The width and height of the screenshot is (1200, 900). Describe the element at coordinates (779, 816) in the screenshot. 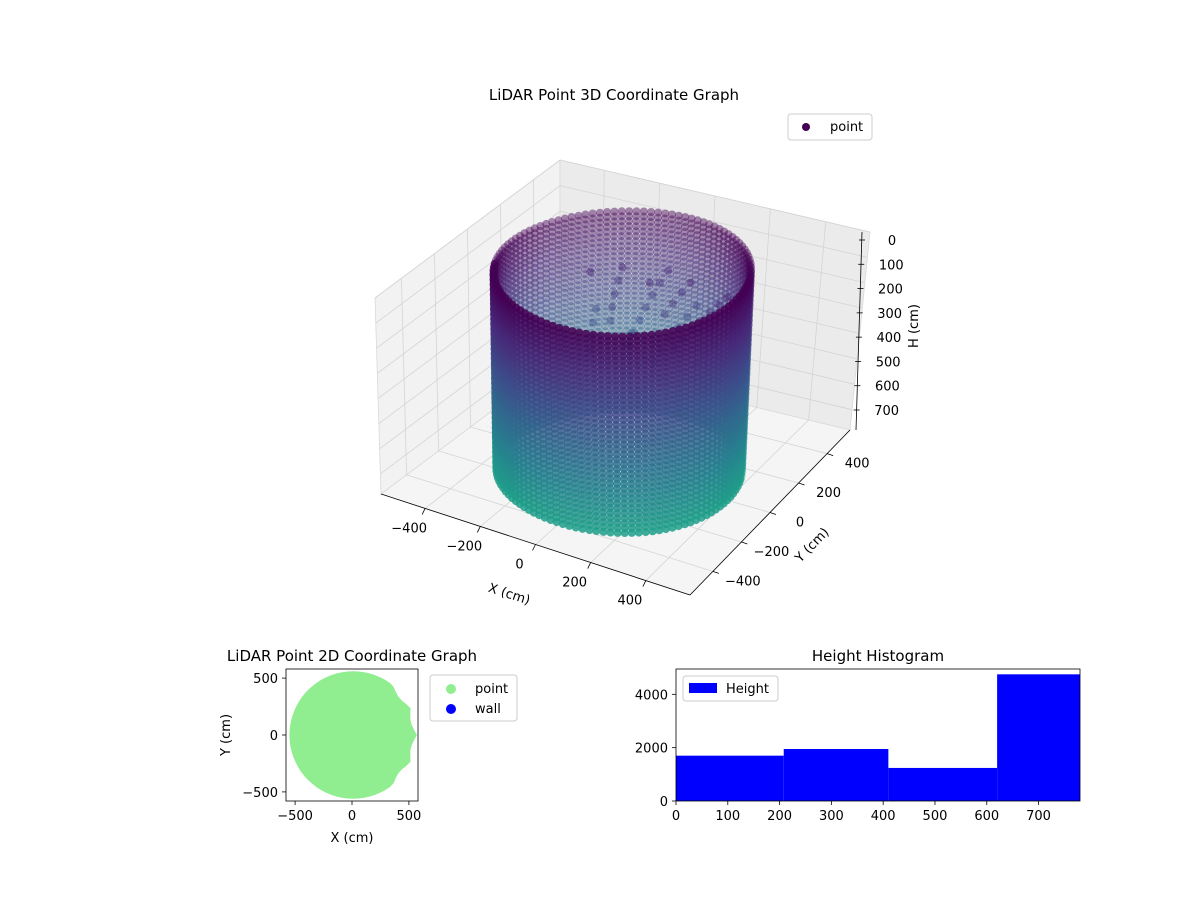

I see `x-tick-label-histogram: 200` at that location.